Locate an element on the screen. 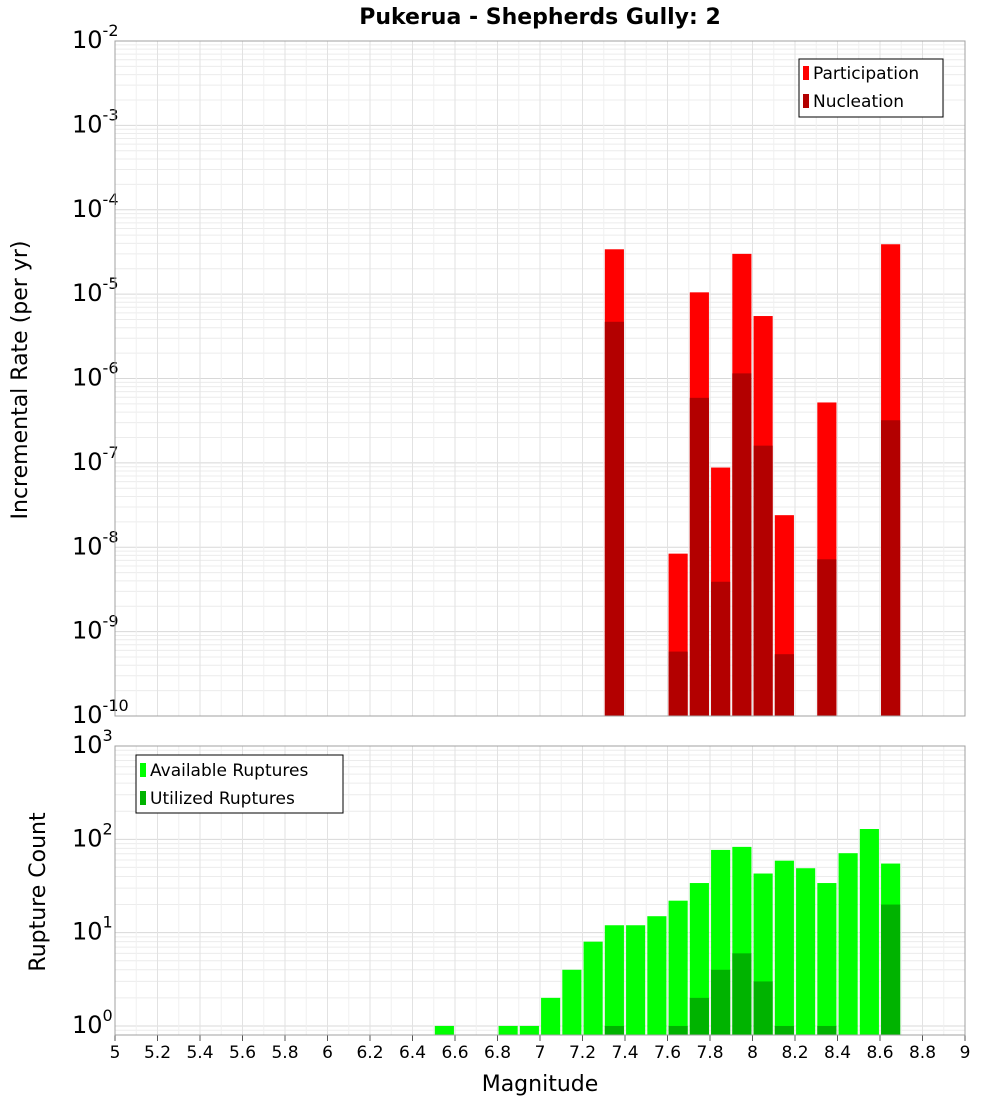 The width and height of the screenshot is (1000, 1100). x-tick-label: 5 is located at coordinates (115, 1053).